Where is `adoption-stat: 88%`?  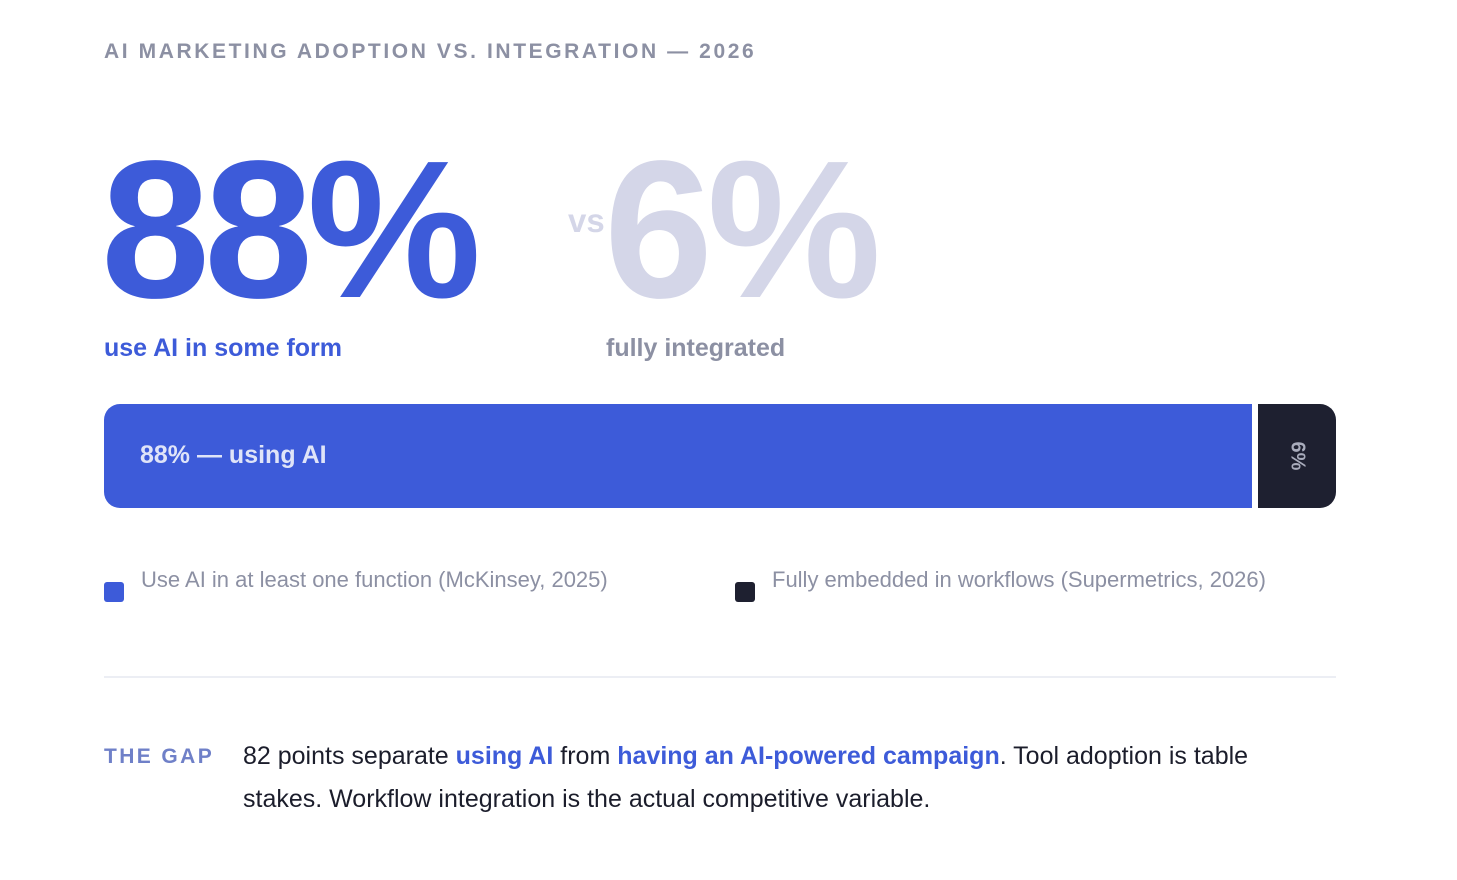 adoption-stat: 88% is located at coordinates (291, 229).